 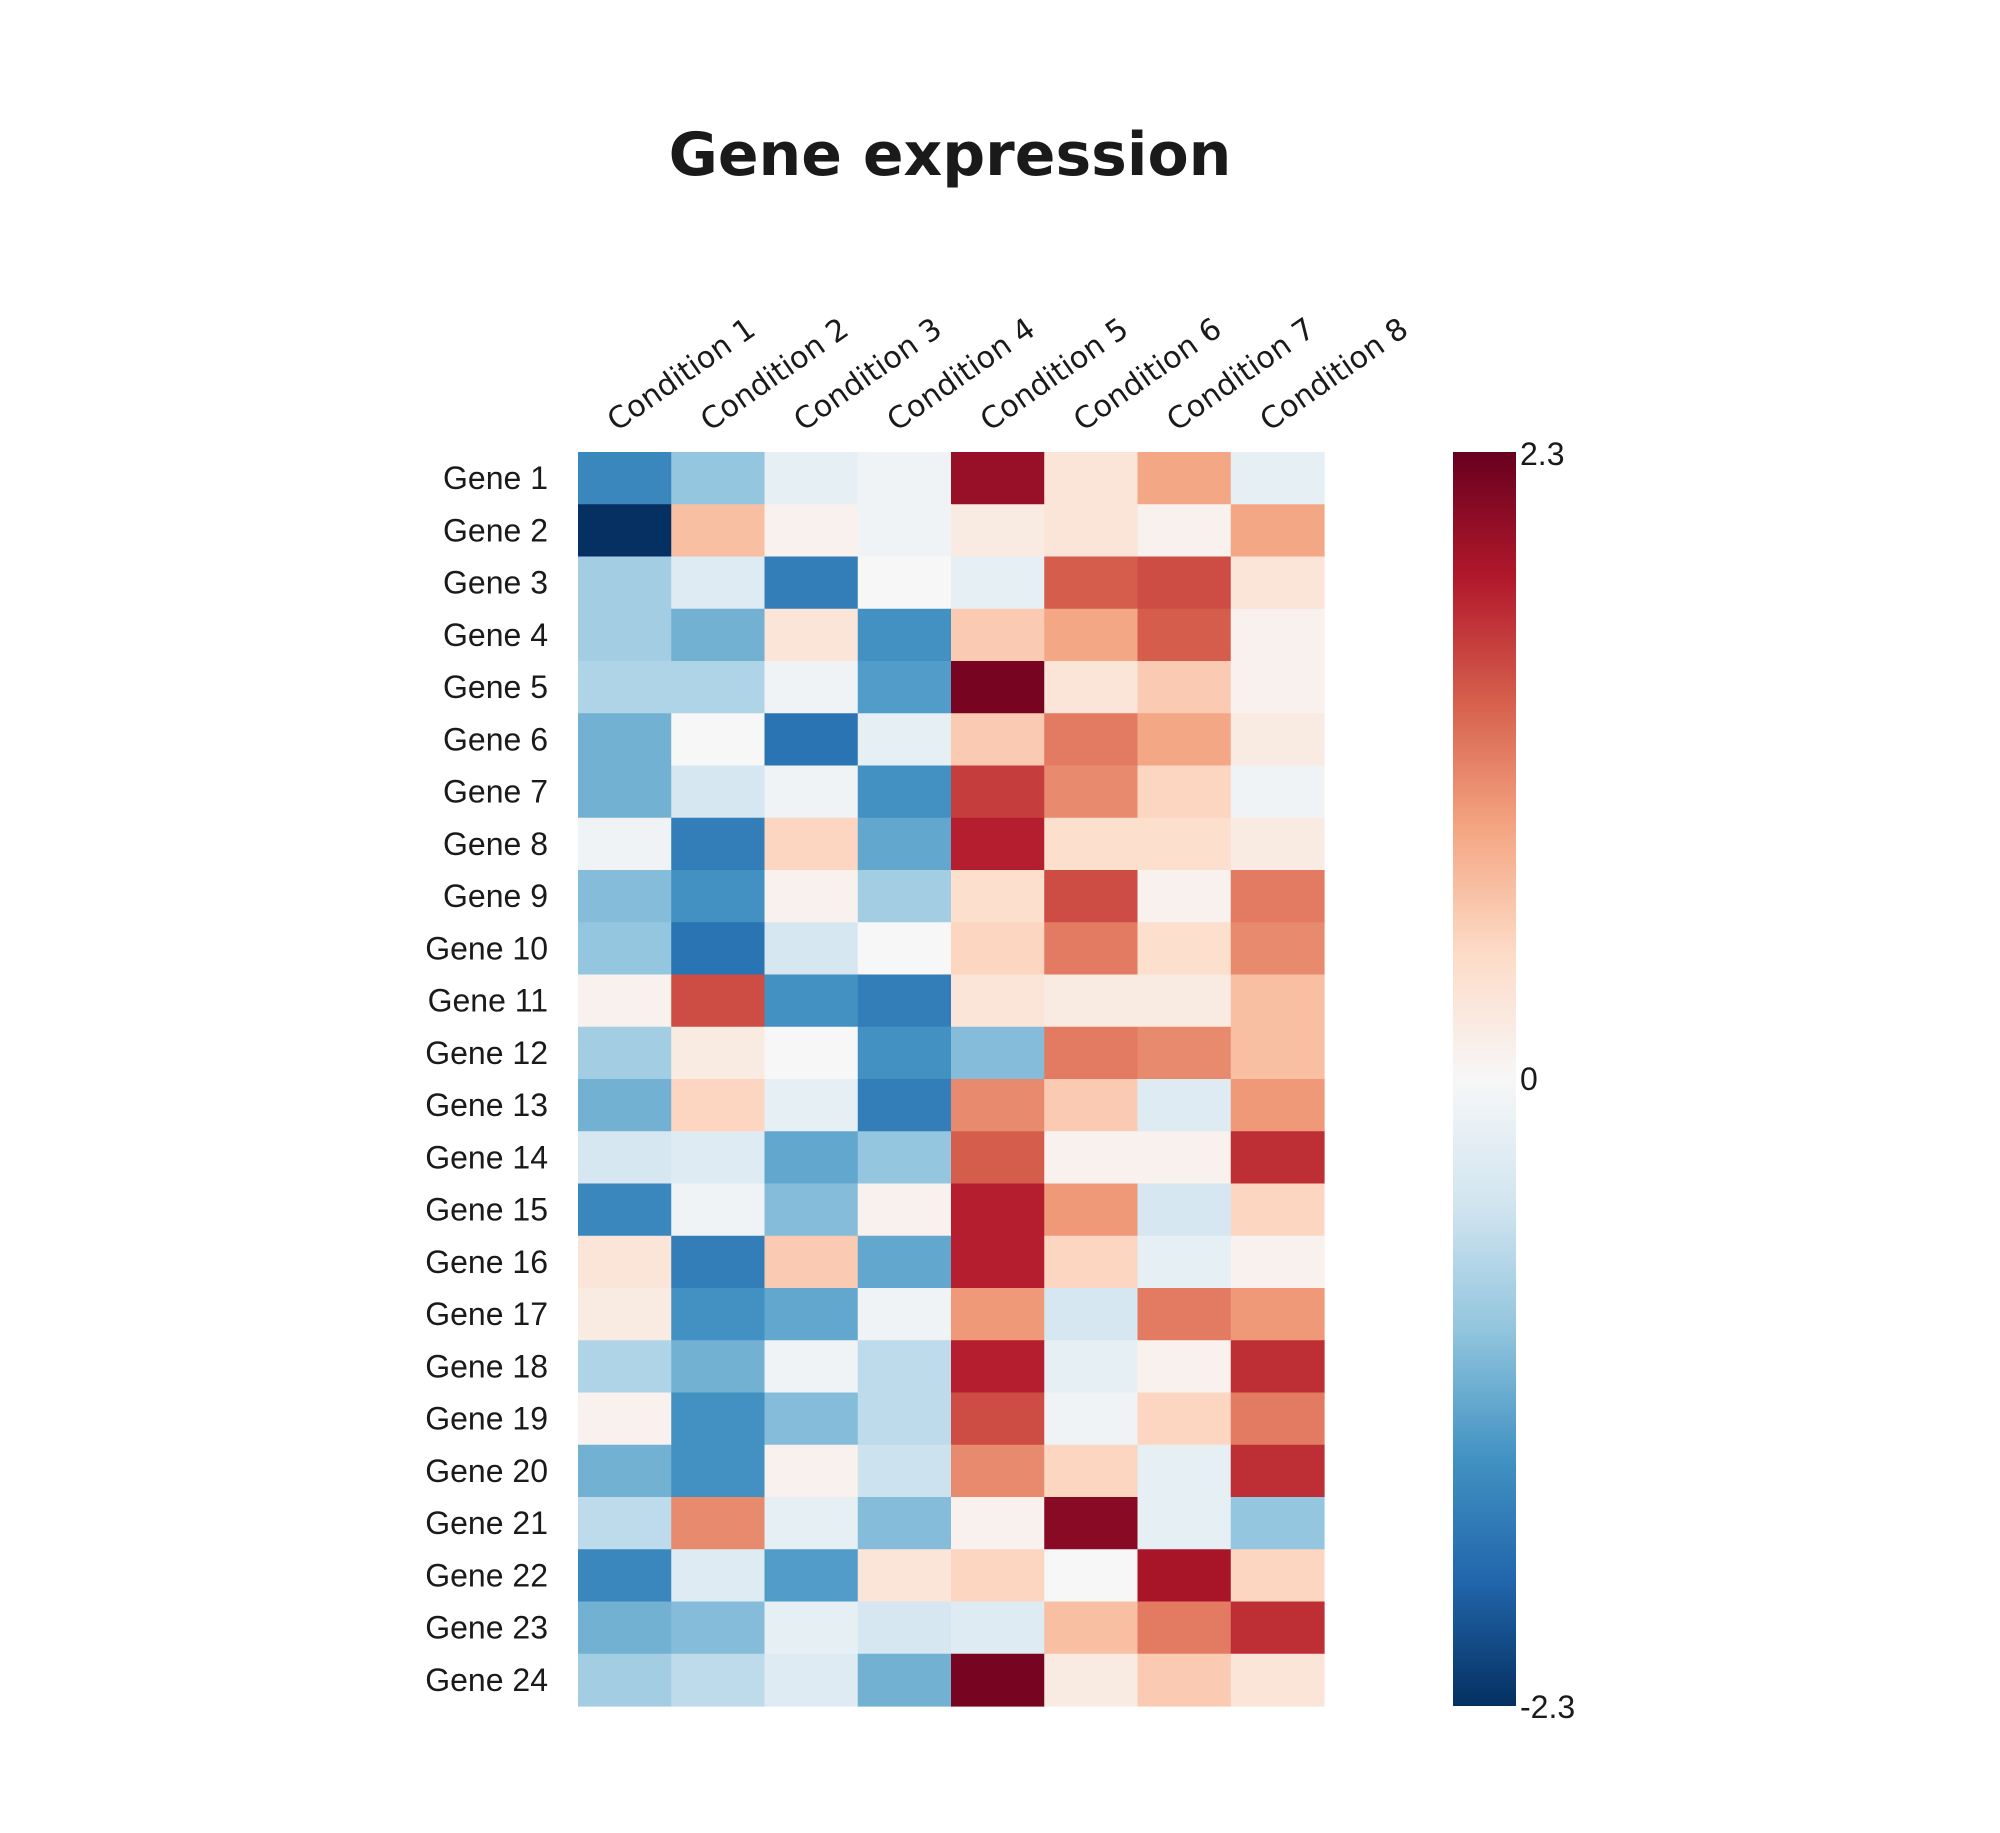 What do you see at coordinates (486, 1053) in the screenshot?
I see `row-label: Gene 12` at bounding box center [486, 1053].